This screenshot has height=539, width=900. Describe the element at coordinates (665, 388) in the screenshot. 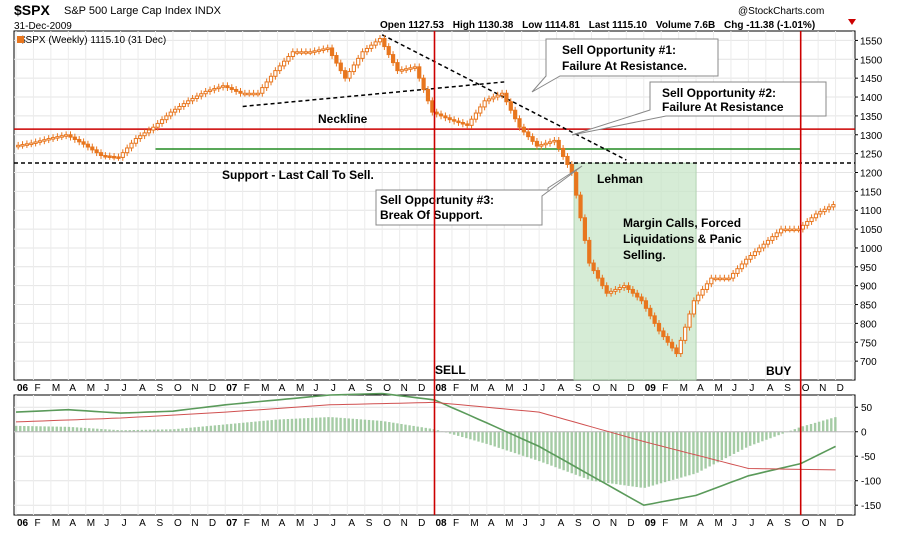

I see `month-tick-label: F` at that location.